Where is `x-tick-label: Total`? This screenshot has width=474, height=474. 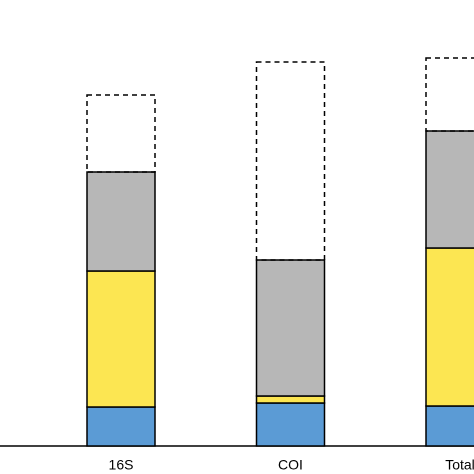 x-tick-label: Total is located at coordinates (459, 465).